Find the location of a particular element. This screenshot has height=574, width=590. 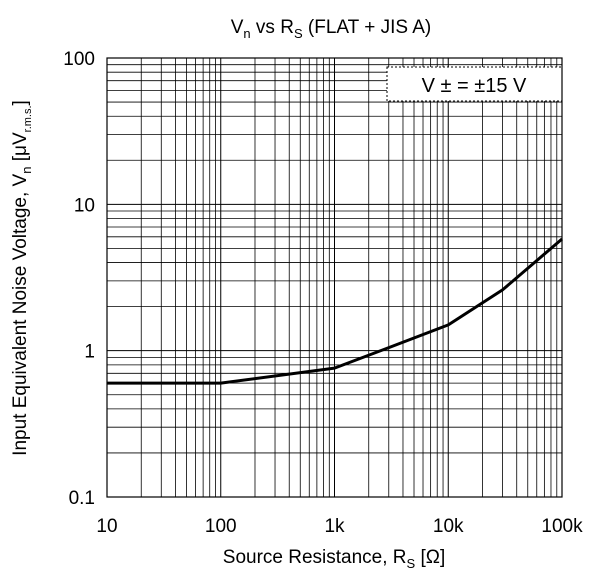

chart-title: Vn vs RS (FLAT + JIS A) is located at coordinates (331, 29).